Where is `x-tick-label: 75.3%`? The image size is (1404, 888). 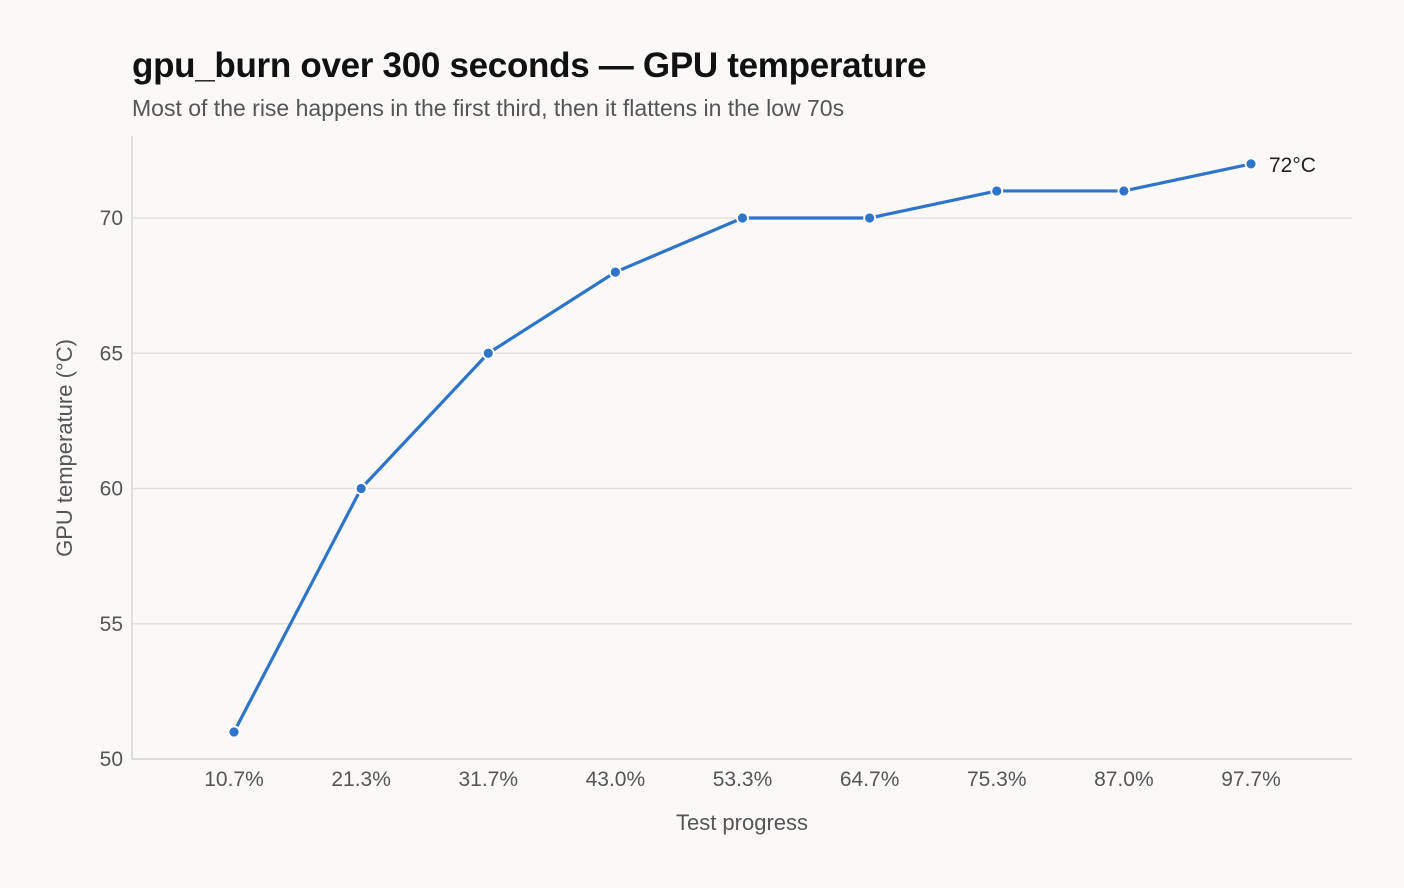
x-tick-label: 75.3% is located at coordinates (997, 779).